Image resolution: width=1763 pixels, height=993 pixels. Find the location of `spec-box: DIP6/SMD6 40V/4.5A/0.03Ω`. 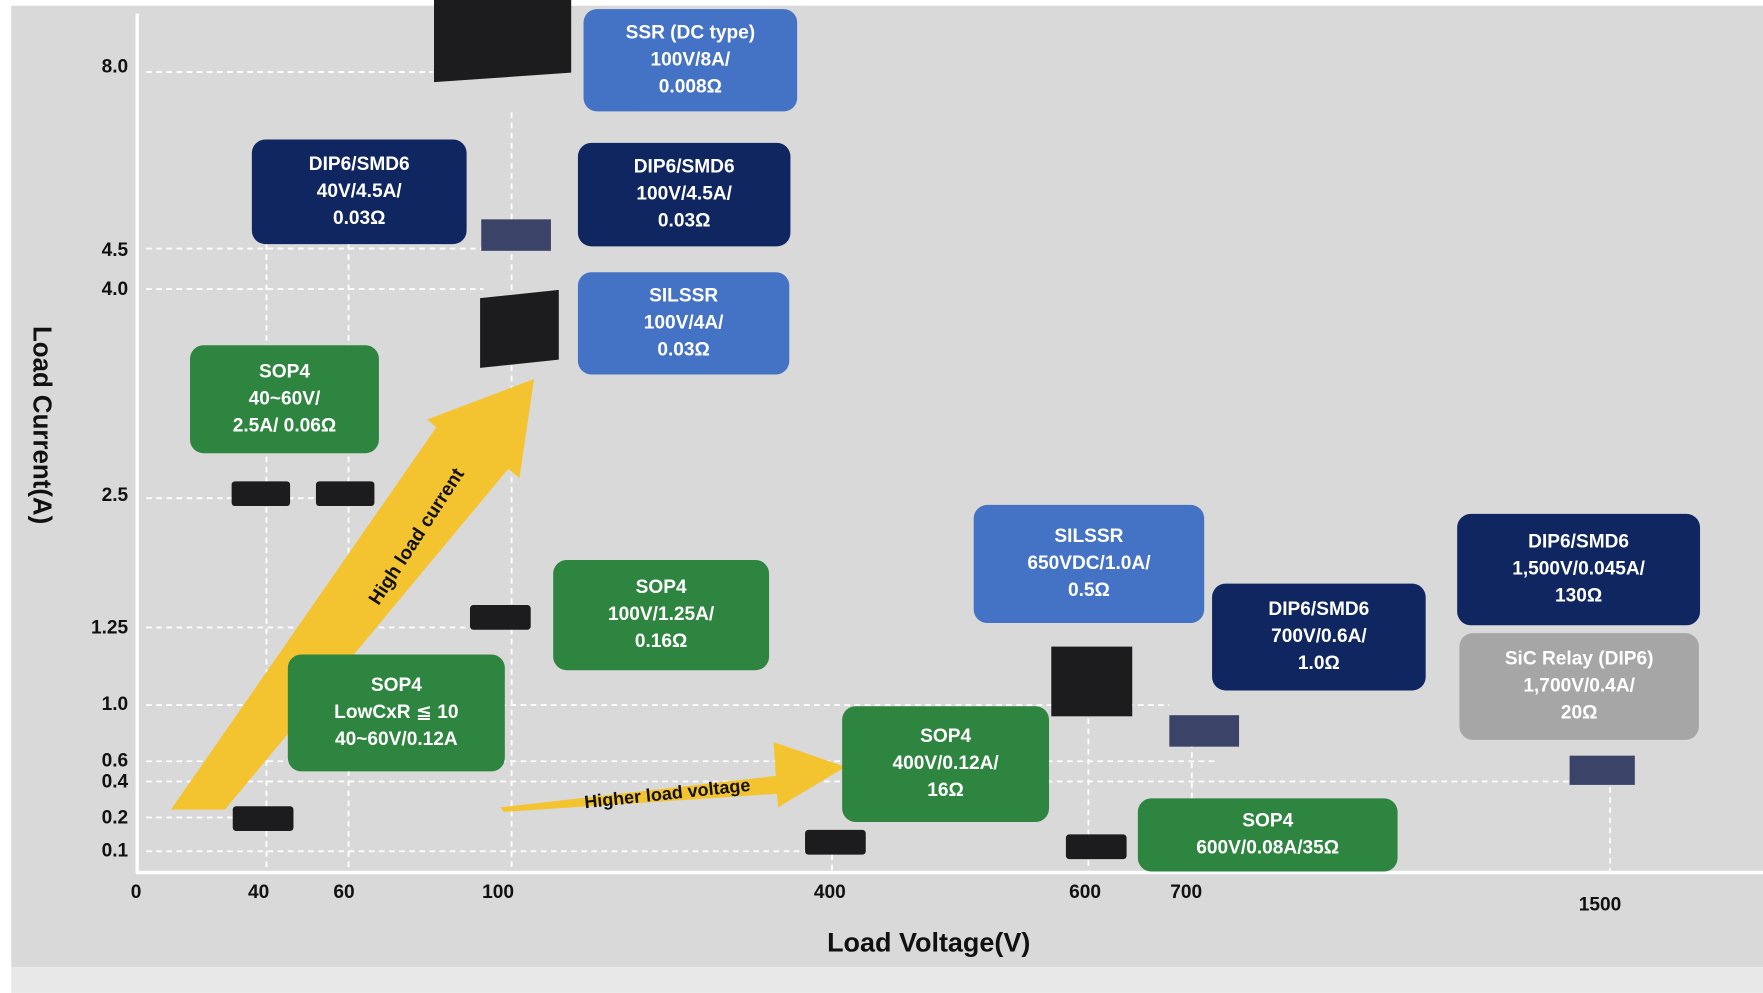

spec-box: DIP6/SMD6 40V/4.5A/0.03Ω is located at coordinates (359, 192).